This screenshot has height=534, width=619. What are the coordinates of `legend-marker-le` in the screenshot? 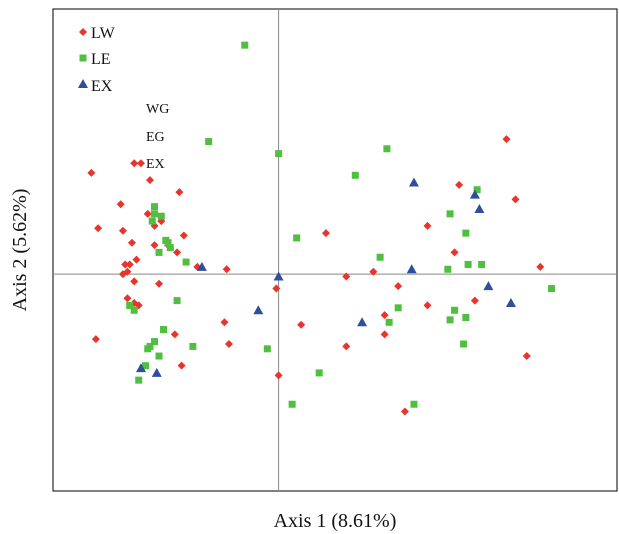 It's located at (83, 58).